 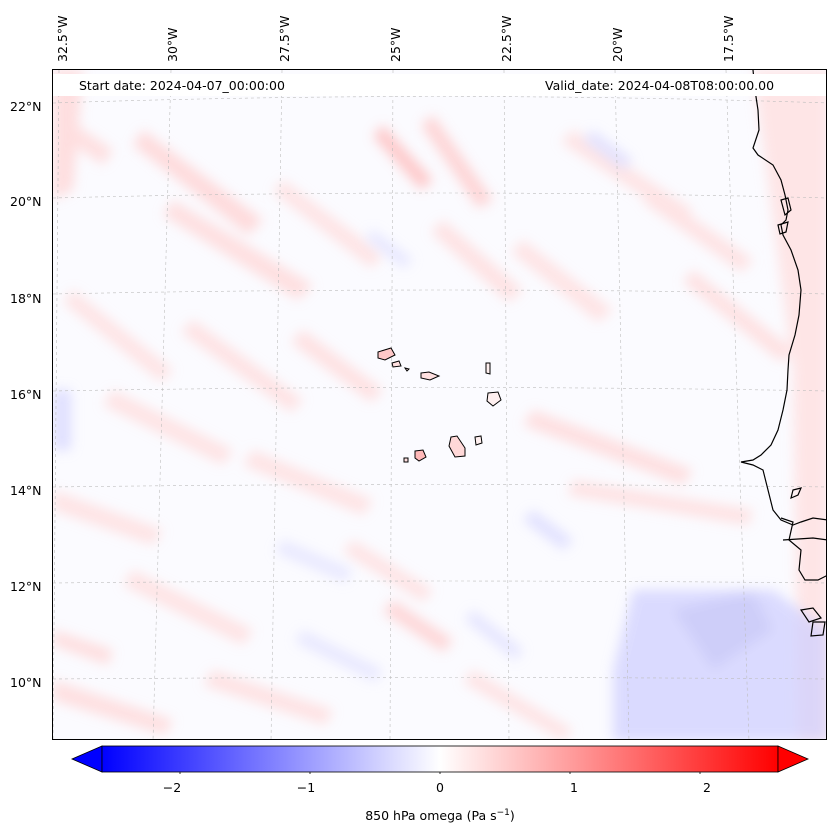 I want to click on gridline-20n, so click(x=439, y=195).